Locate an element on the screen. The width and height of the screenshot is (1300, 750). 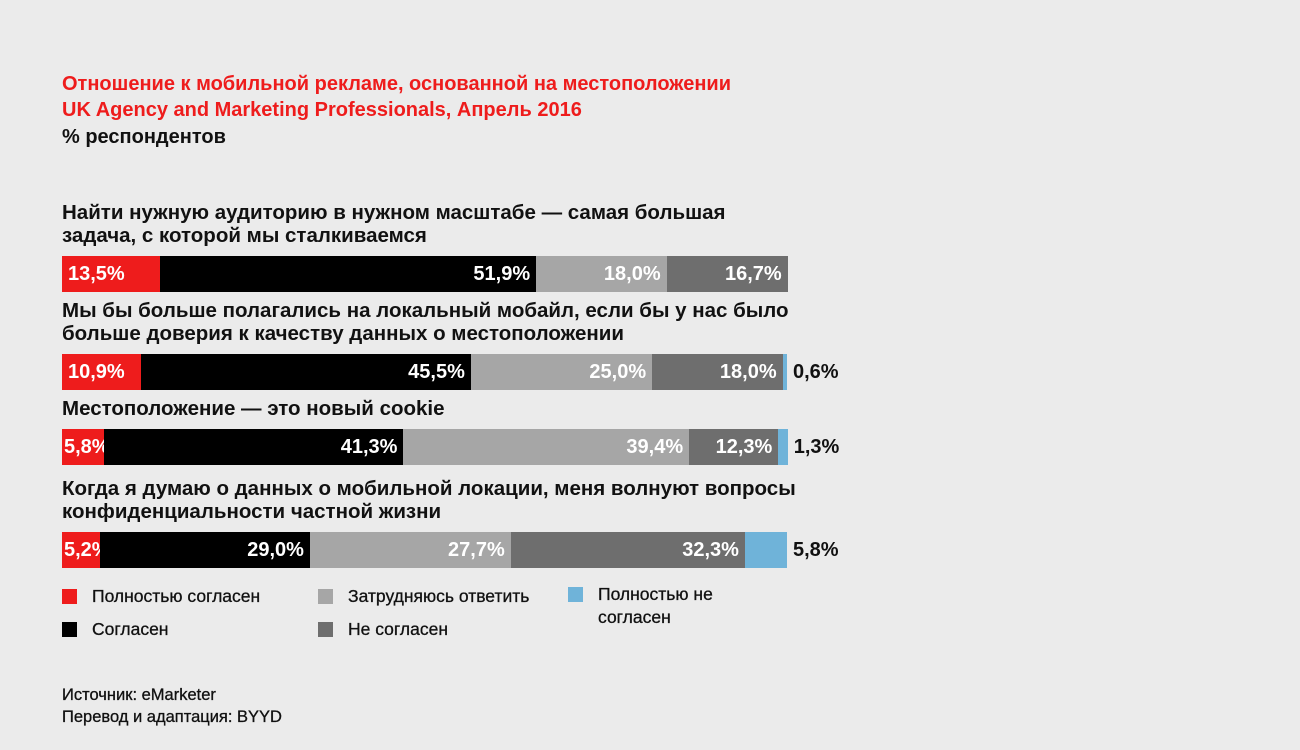
bar-segment: 16,7% is located at coordinates (727, 274).